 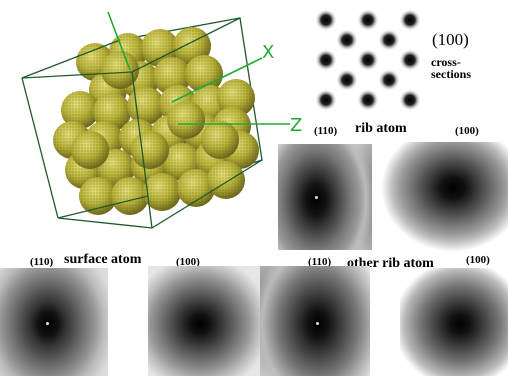 I want to click on other-rib-atom-100-map, so click(x=454, y=322).